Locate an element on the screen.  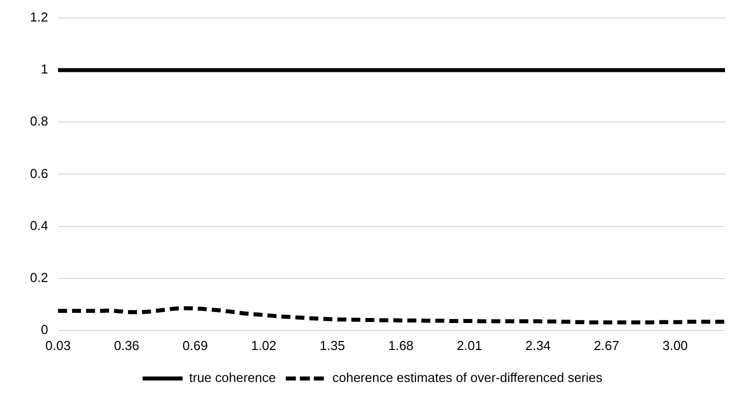
x-tick-label: 3.00 is located at coordinates (675, 345).